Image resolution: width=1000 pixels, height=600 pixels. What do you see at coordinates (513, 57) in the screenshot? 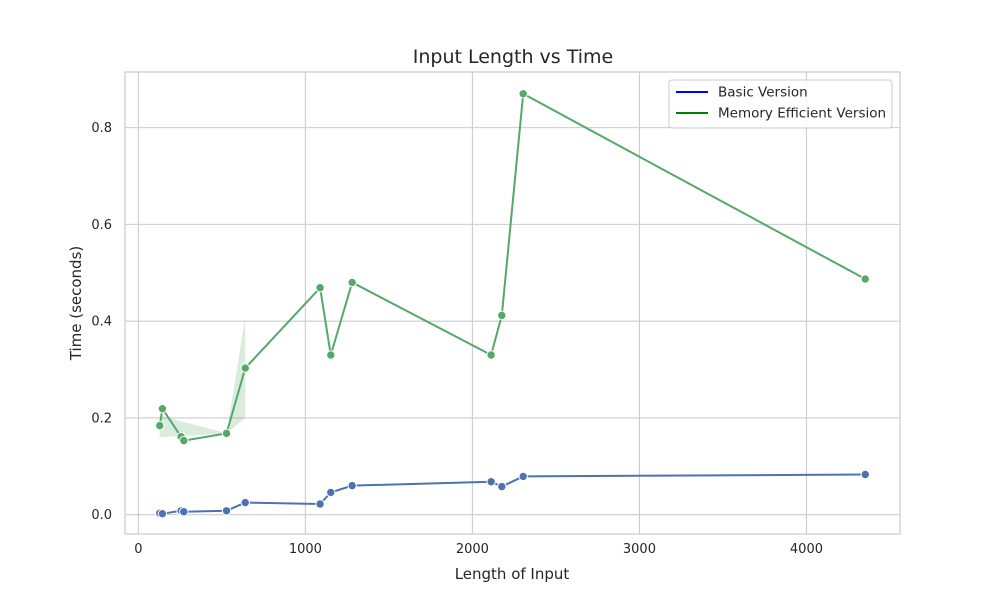
I see `chart-title: Input Length vs Time` at bounding box center [513, 57].